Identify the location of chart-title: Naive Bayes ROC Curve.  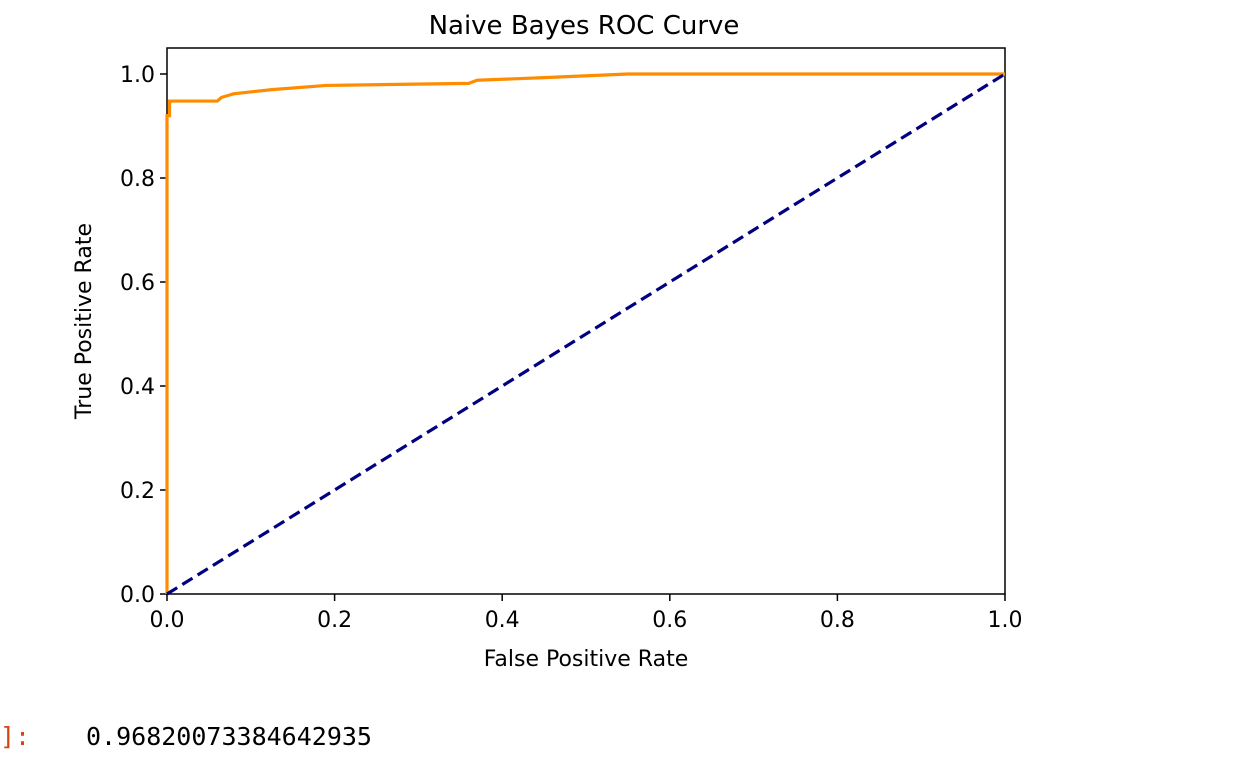
(584, 26).